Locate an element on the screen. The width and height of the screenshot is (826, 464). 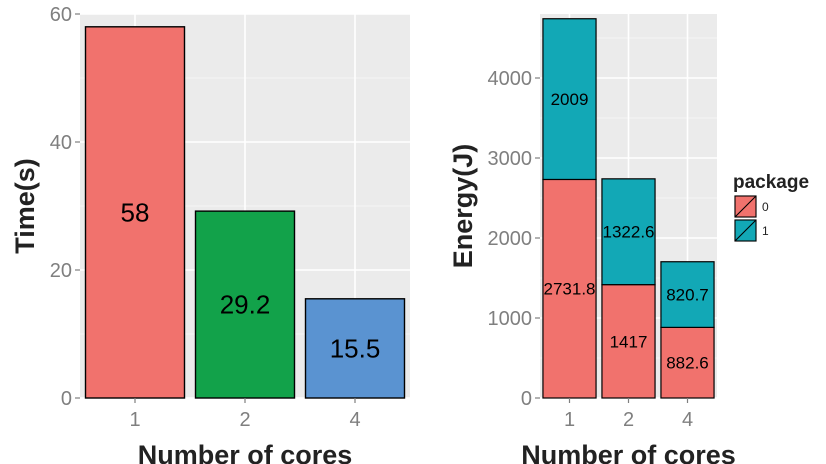
y-axis-label: Time(s) is located at coordinates (25, 206).